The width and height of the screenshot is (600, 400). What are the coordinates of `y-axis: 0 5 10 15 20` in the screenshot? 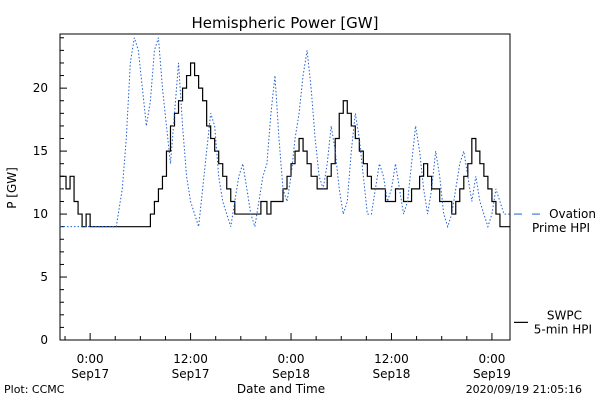 It's located at (50, 192).